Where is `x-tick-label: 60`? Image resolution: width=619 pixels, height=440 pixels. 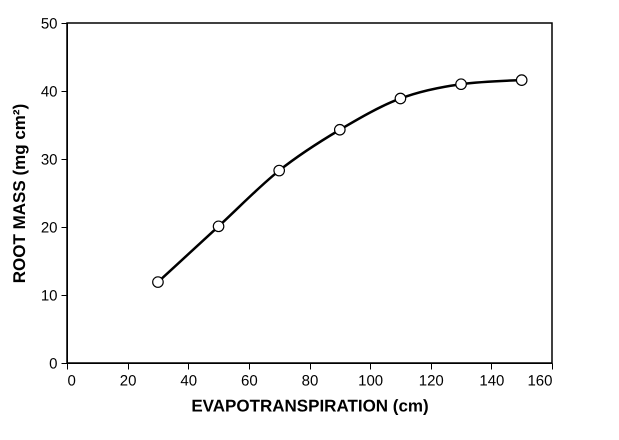
x-tick-label: 60 is located at coordinates (249, 381).